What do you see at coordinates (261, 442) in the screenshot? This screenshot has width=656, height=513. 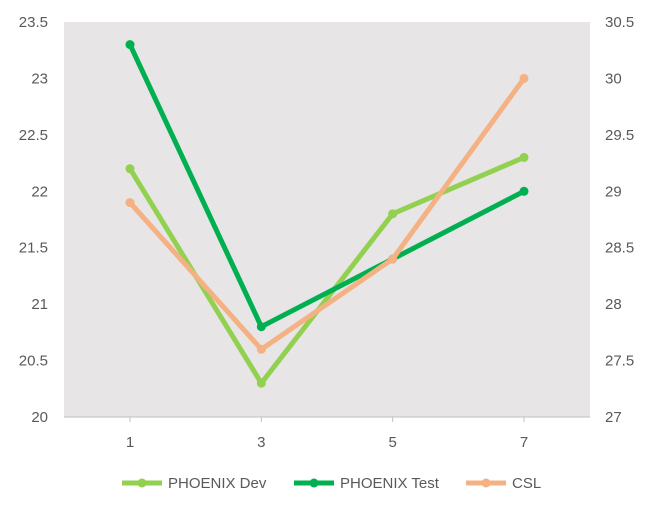 I see `x-tick-label: 3` at bounding box center [261, 442].